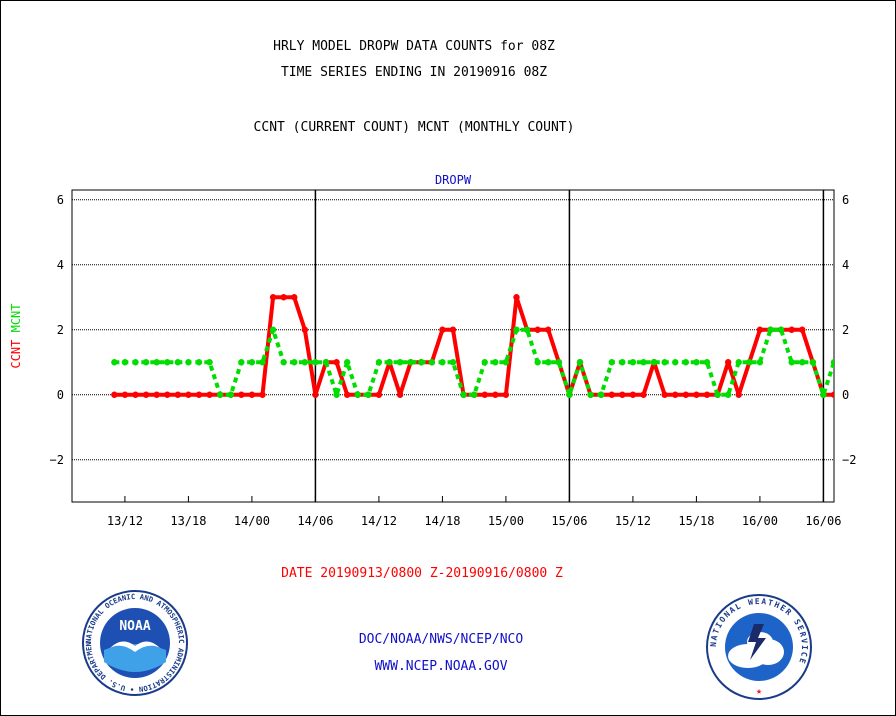 This screenshot has height=716, width=896. What do you see at coordinates (414, 72) in the screenshot?
I see `title-line-2: TIME SERIES ENDING IN 20190916 08Z` at bounding box center [414, 72].